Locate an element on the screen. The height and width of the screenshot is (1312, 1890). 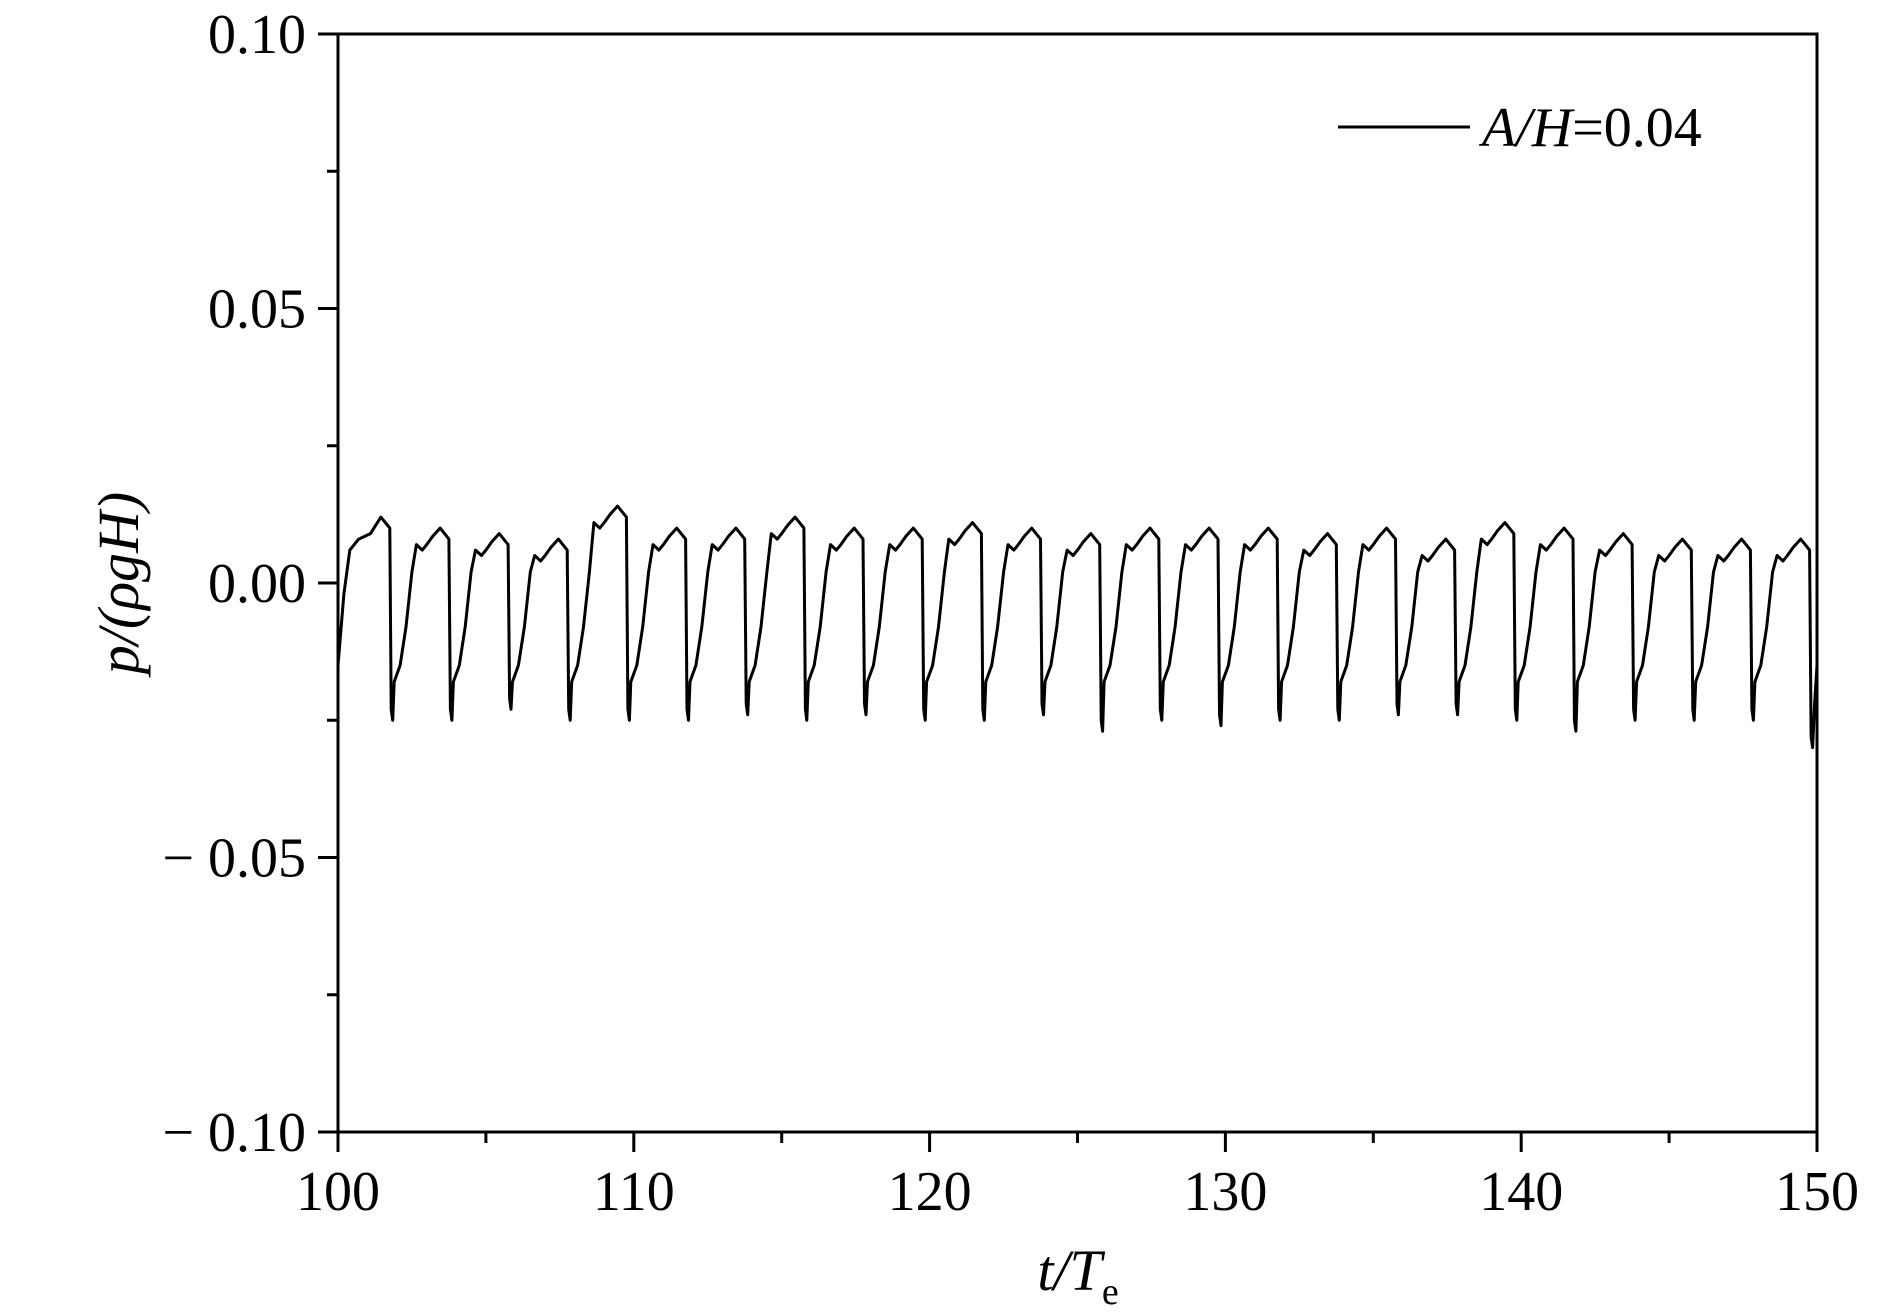
x-tick-label: 120 is located at coordinates (930, 1192).